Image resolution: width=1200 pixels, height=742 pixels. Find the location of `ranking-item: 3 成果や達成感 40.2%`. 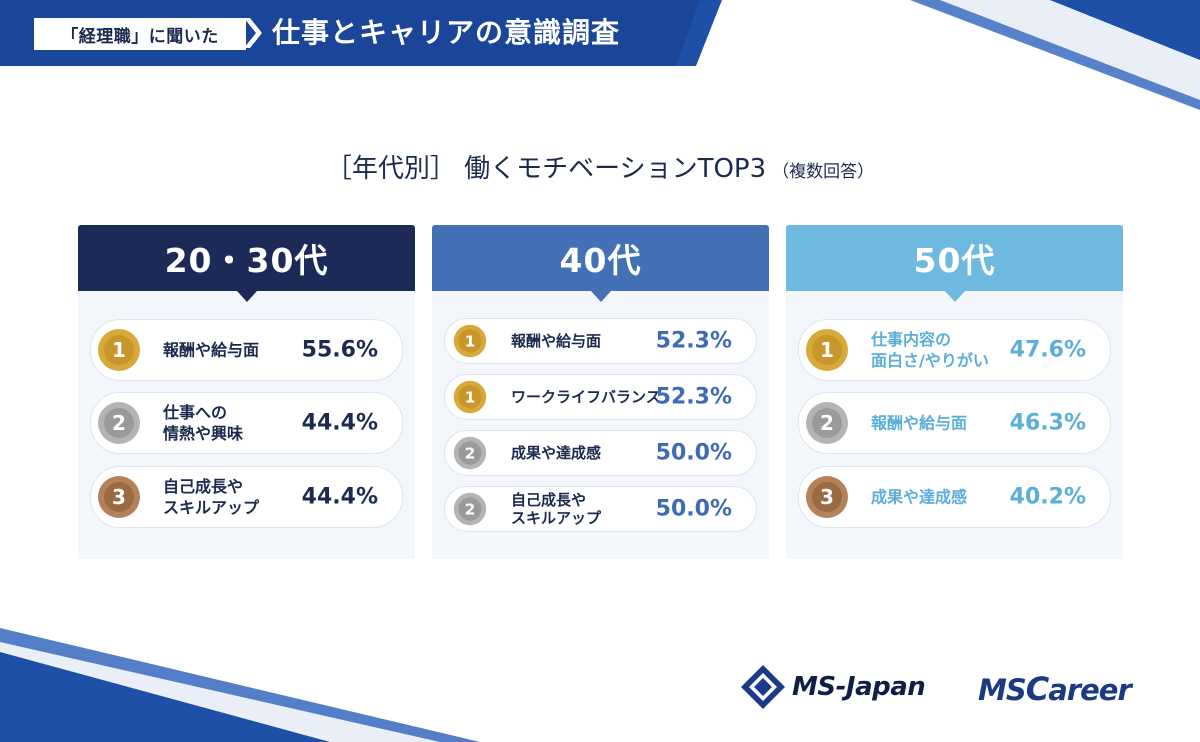

ranking-item: 3 成果や達成感 40.2% is located at coordinates (954, 497).